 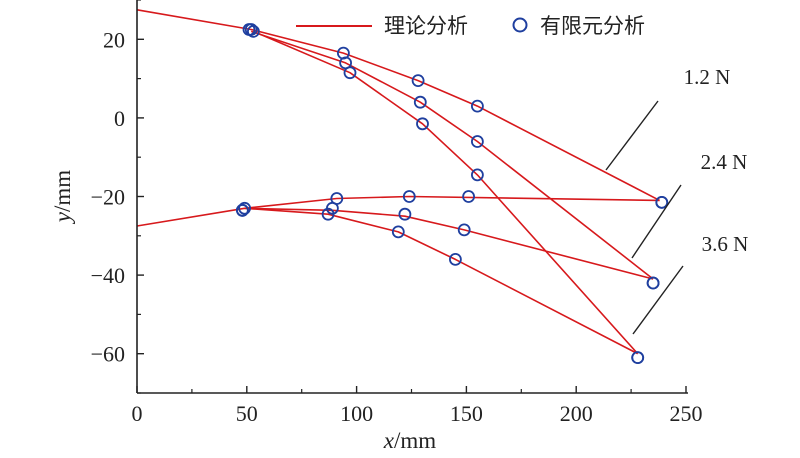 What do you see at coordinates (576, 413) in the screenshot?
I see `x-tick-label: 200` at bounding box center [576, 413].